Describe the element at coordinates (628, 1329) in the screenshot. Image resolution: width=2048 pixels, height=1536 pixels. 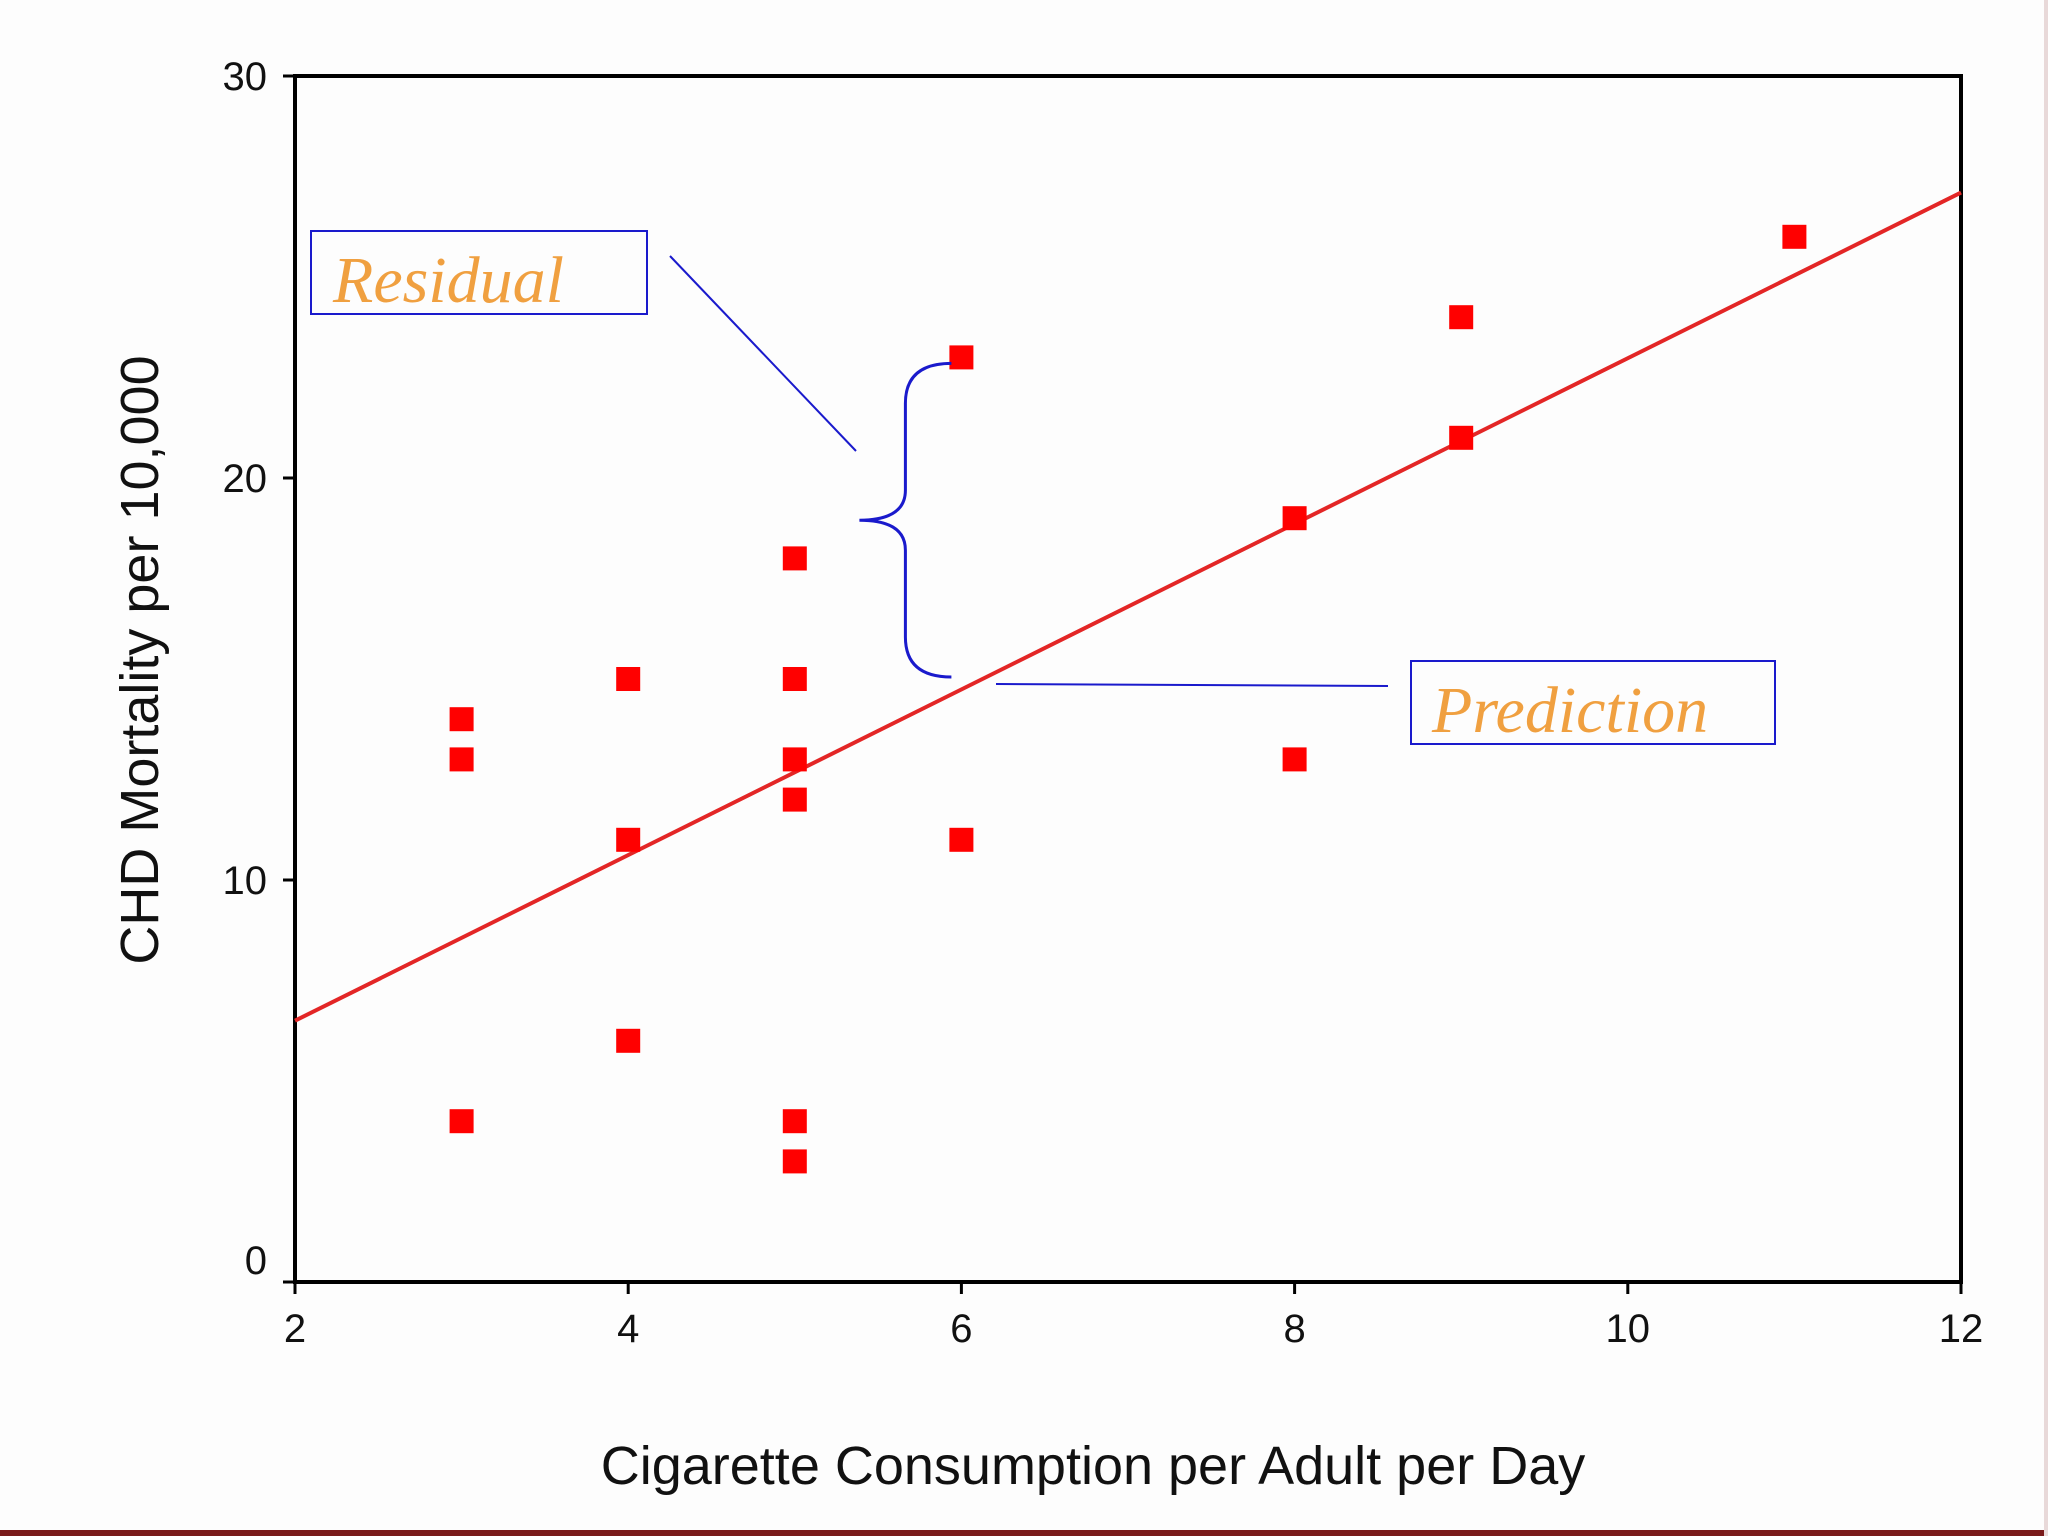
I see `x-tick-label-4: 4` at that location.